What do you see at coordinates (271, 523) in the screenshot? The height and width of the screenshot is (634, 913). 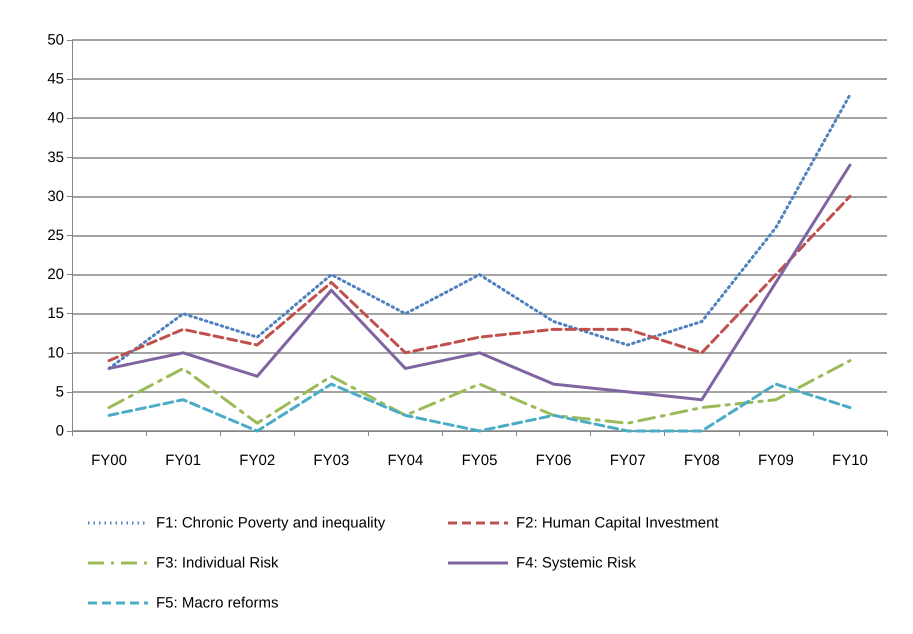 I see `legend-label: F1: Chronic Poverty and inequality` at bounding box center [271, 523].